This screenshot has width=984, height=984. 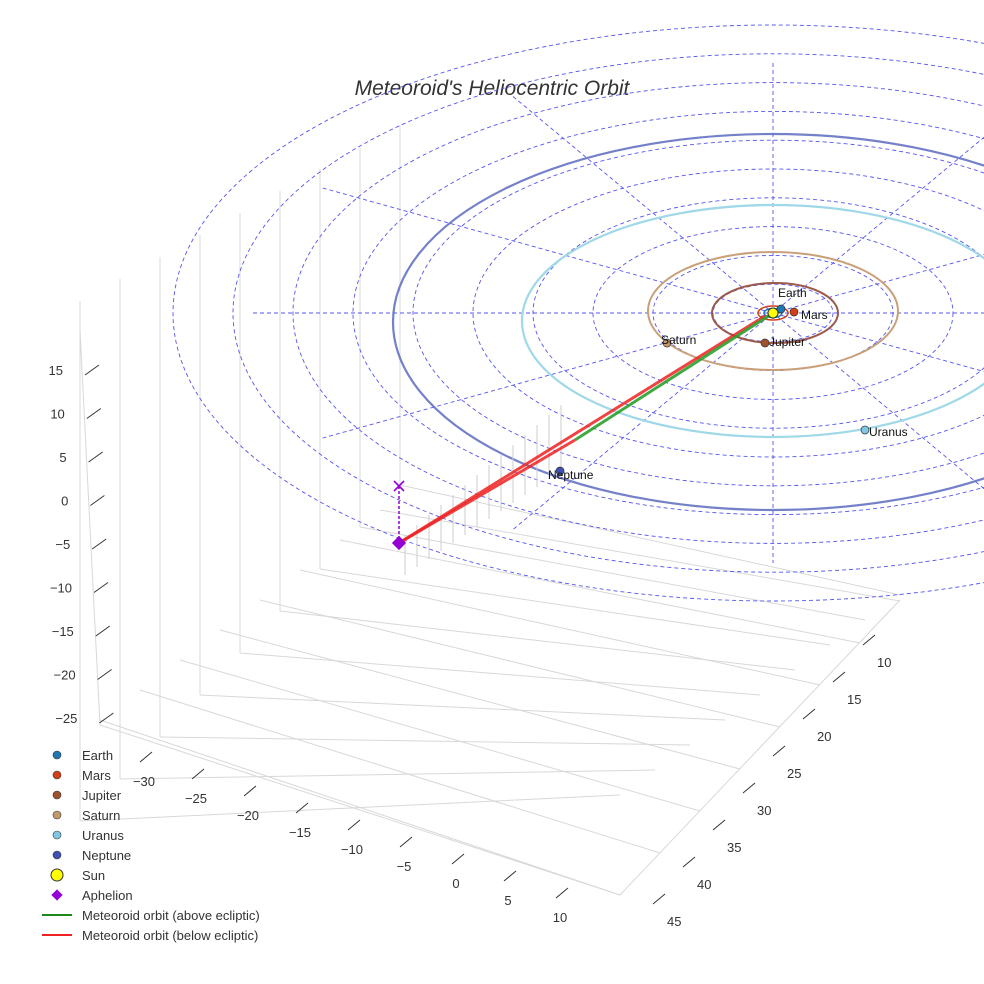 I want to click on planets: Earth Mars Jupiter Saturn Uranus Neptune, so click(x=728, y=384).